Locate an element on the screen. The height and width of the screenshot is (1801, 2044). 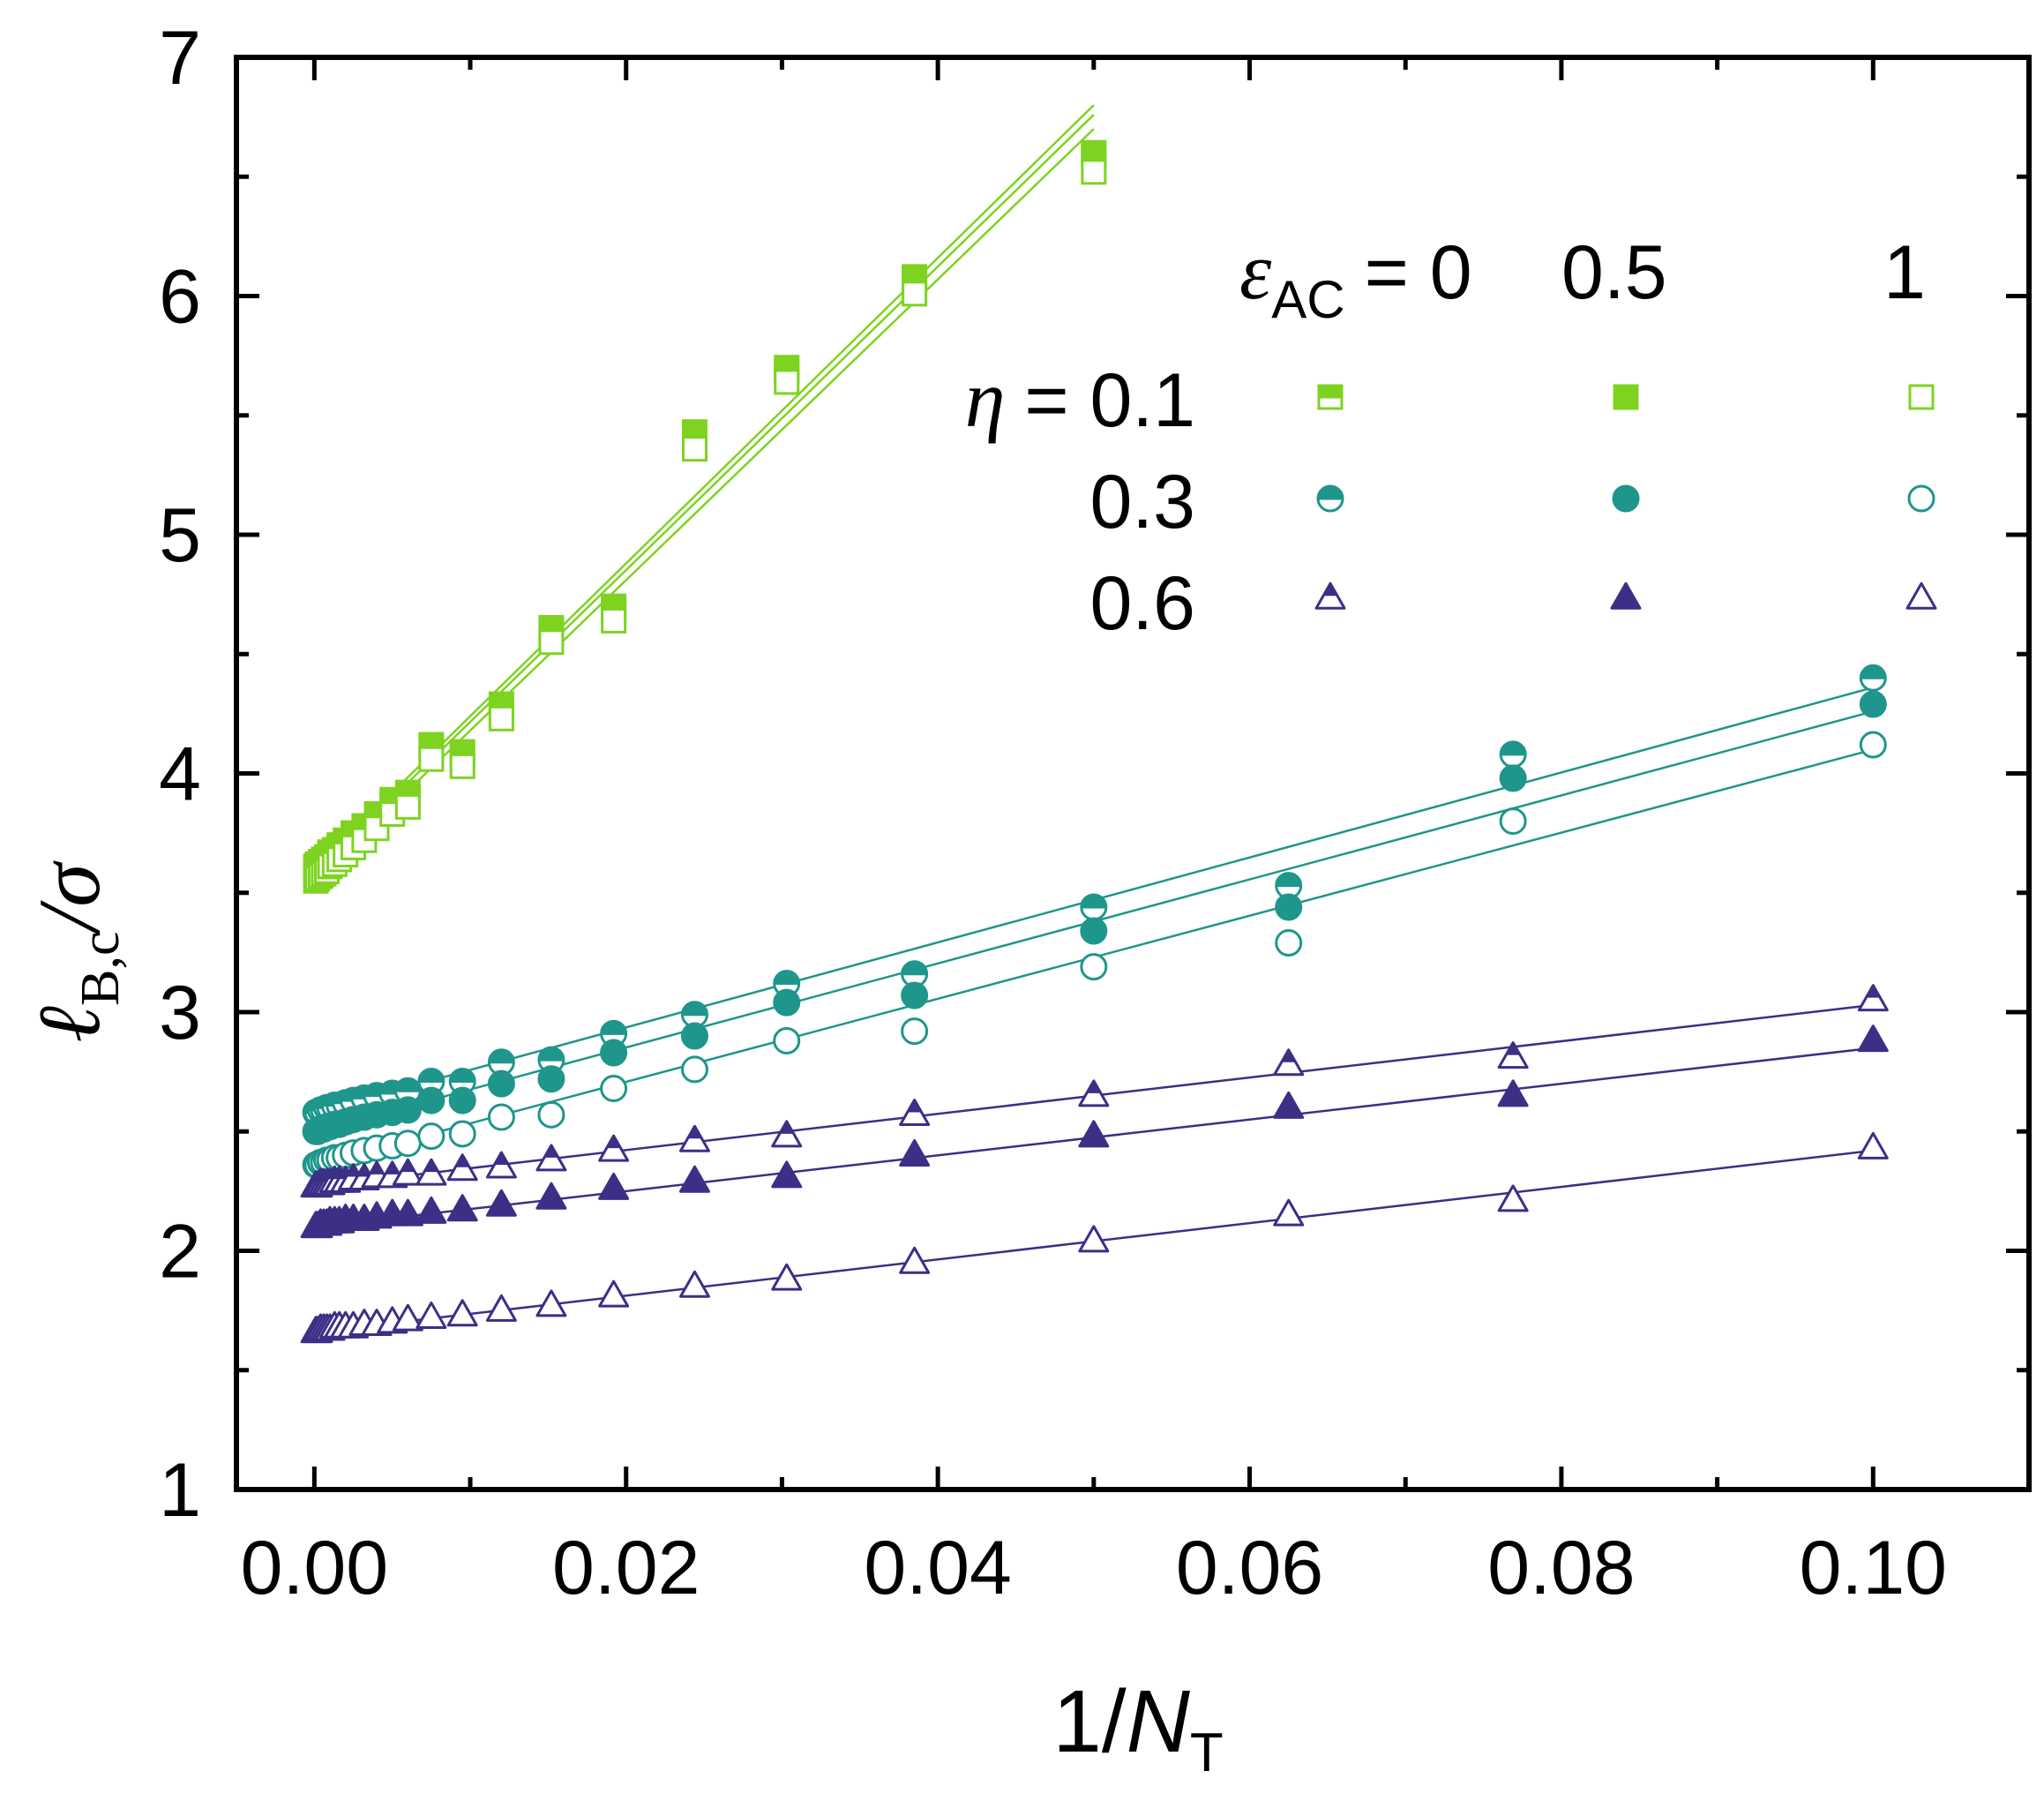
legend-marker-0.3-0.5 is located at coordinates (1626, 499).